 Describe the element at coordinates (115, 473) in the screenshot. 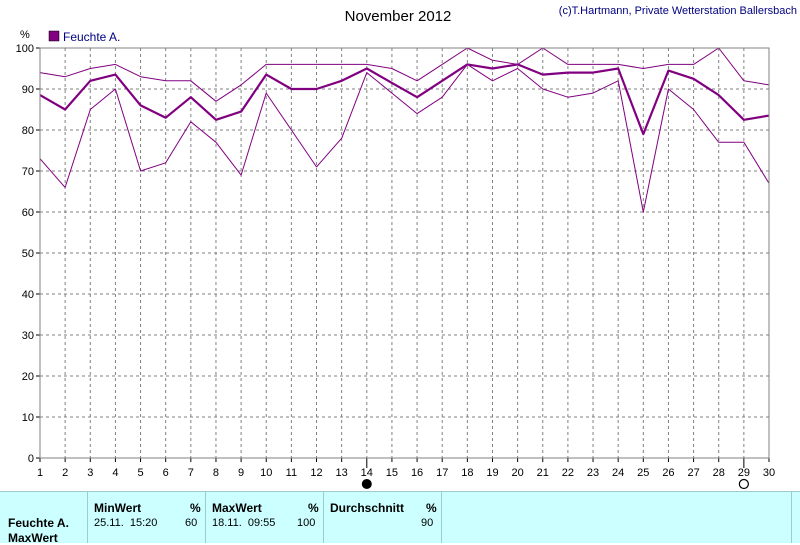

I see `x-tick-label: 4` at that location.